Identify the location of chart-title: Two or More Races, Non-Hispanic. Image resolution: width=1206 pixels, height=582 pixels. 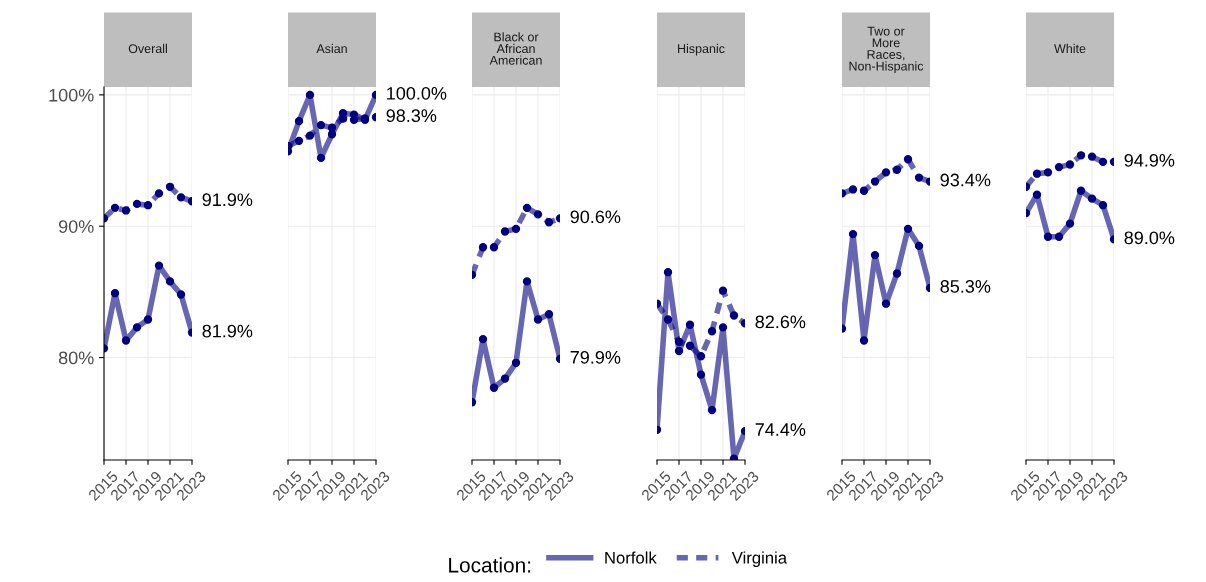
(886, 49).